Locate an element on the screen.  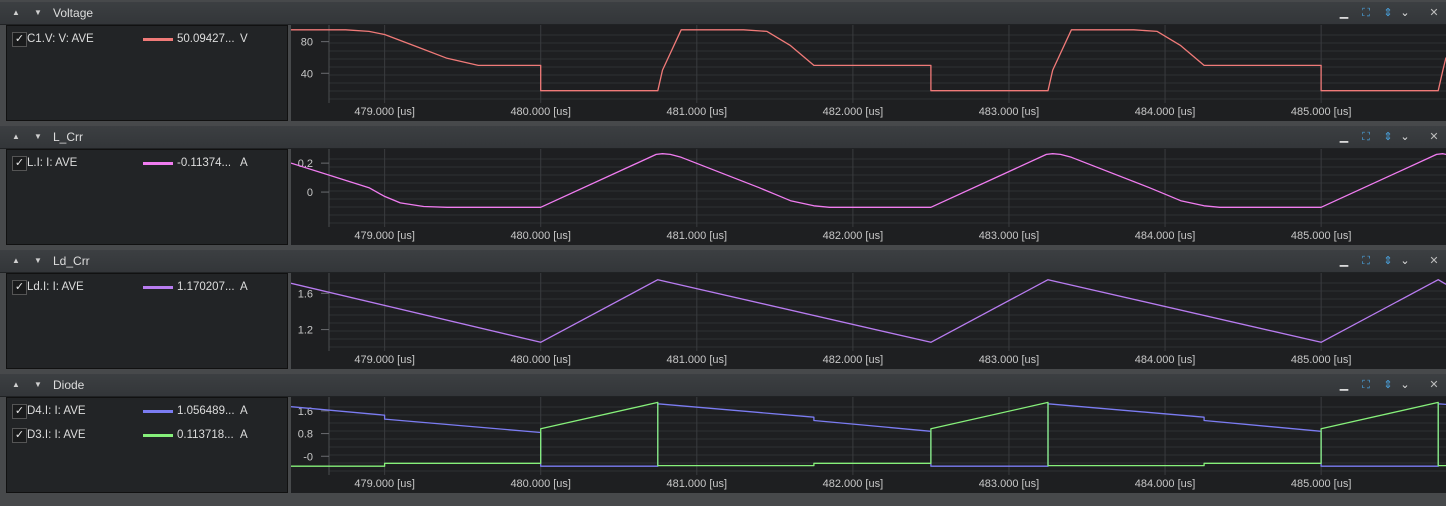
signal-row: ✓ D4.I: I: AVE 1.056489... A is located at coordinates (147, 411).